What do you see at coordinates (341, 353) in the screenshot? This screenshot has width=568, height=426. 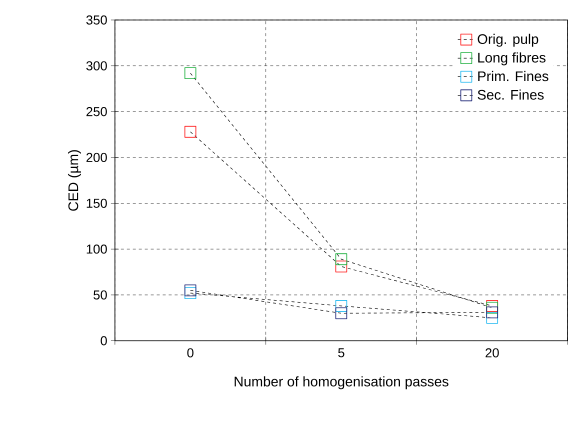 I see `x-tick-label: 5` at bounding box center [341, 353].